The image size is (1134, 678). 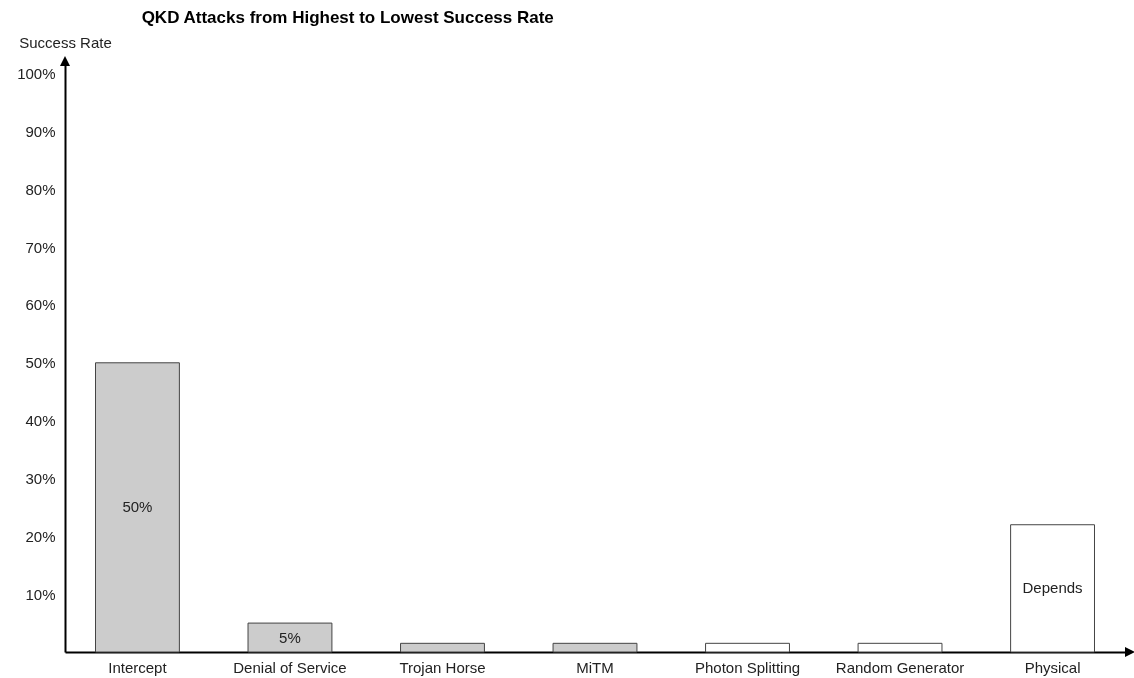 I want to click on y-tick-label: 20%, so click(x=40, y=536).